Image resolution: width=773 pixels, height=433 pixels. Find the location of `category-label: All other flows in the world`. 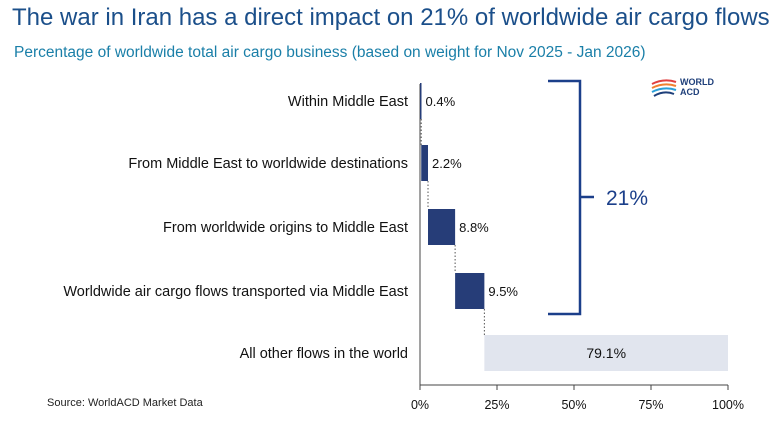

category-label: All other flows in the world is located at coordinates (324, 354).